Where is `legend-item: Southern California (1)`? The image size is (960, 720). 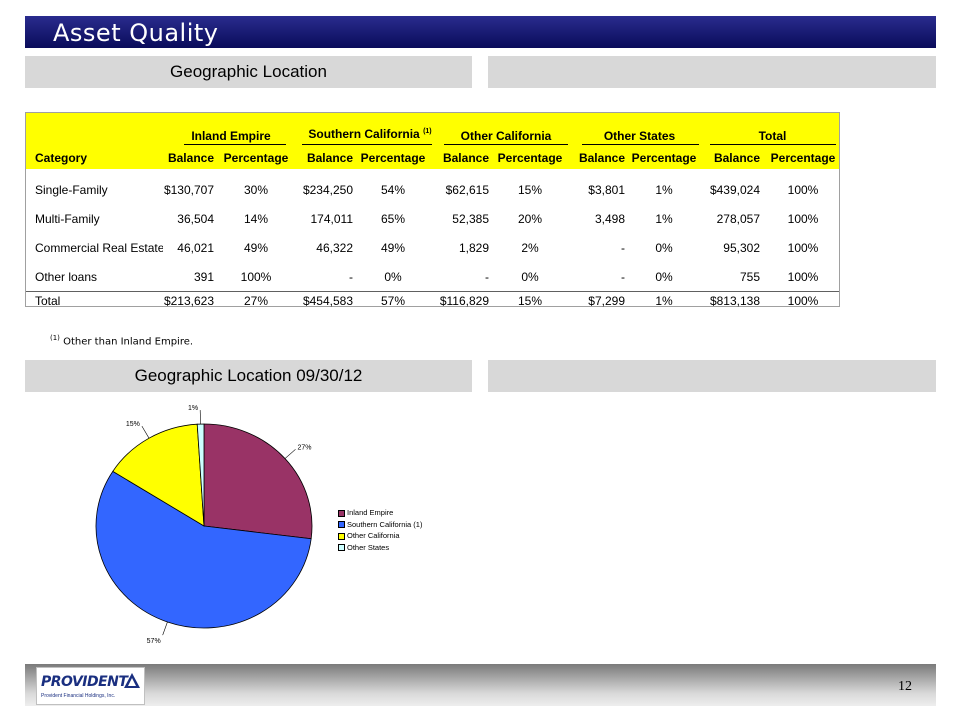 legend-item: Southern California (1) is located at coordinates (380, 525).